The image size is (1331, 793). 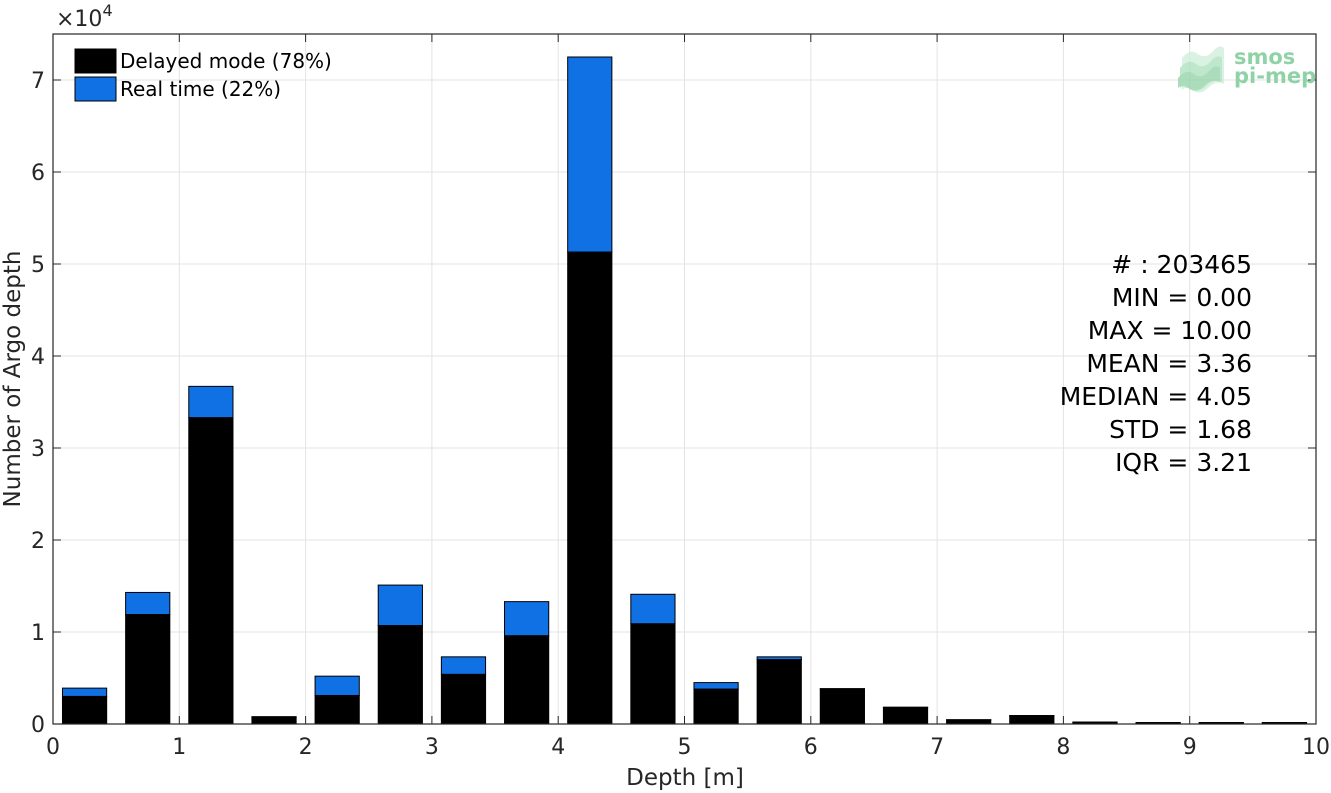 I want to click on logo-text-pi-mep: pi-mep, so click(x=1275, y=76).